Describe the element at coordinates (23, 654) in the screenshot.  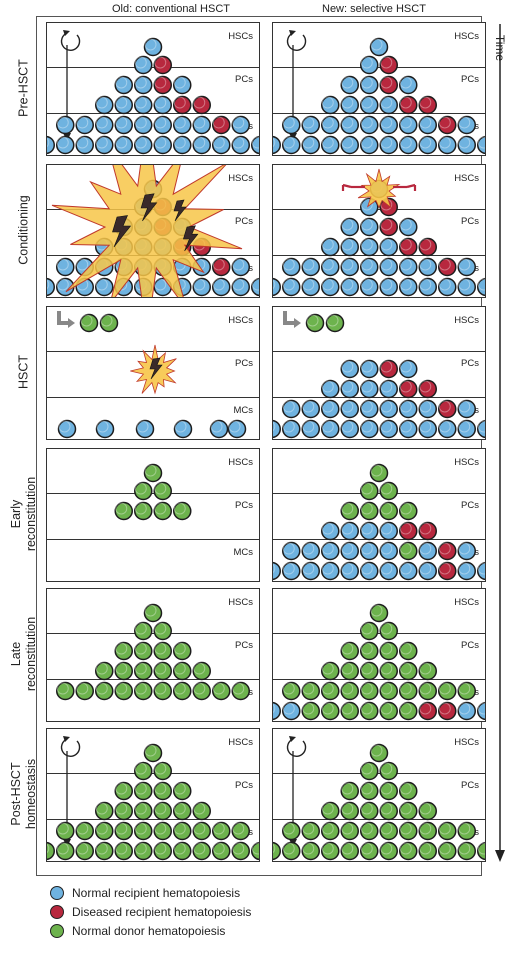
I see `stage-label: Late reconstitution` at that location.